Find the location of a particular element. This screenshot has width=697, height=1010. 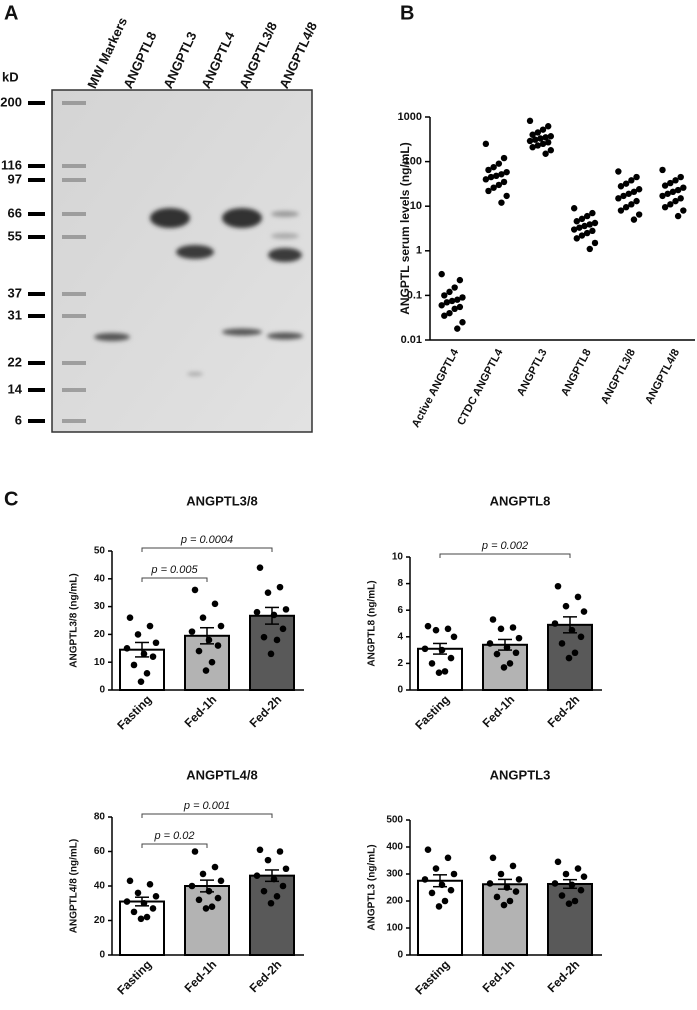

panel-label: A is located at coordinates (11, 13).